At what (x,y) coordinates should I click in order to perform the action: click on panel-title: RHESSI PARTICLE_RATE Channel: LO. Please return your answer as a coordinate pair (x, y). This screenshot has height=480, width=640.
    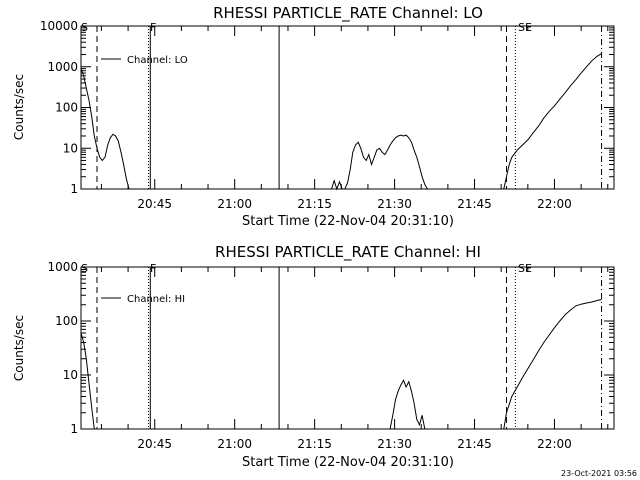
    Looking at the image, I should click on (348, 13).